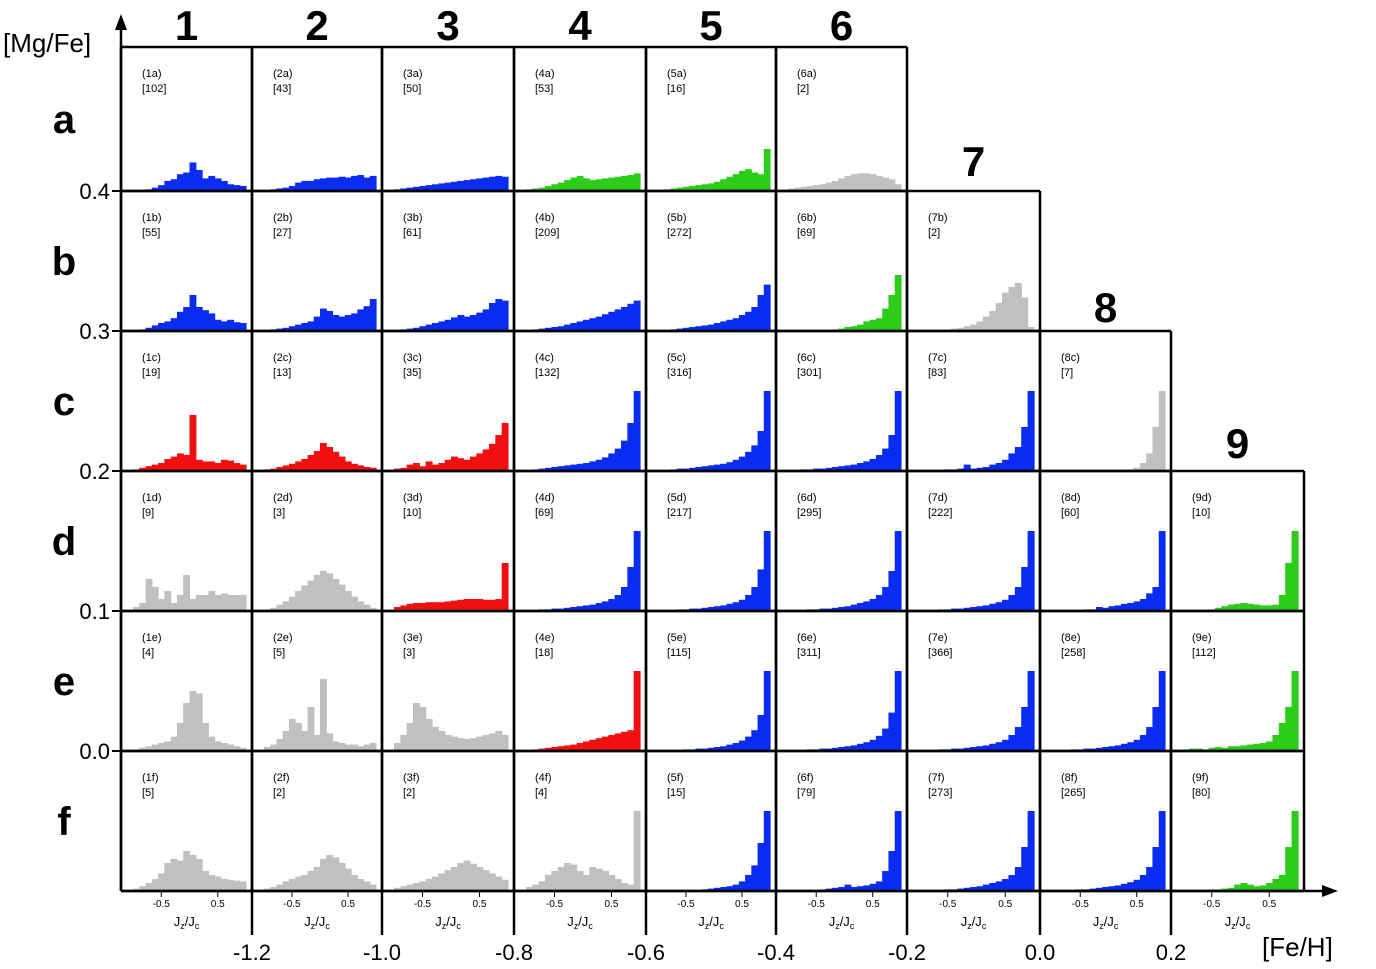  Describe the element at coordinates (544, 358) in the screenshot. I see `panel-id-label: (4c)` at that location.